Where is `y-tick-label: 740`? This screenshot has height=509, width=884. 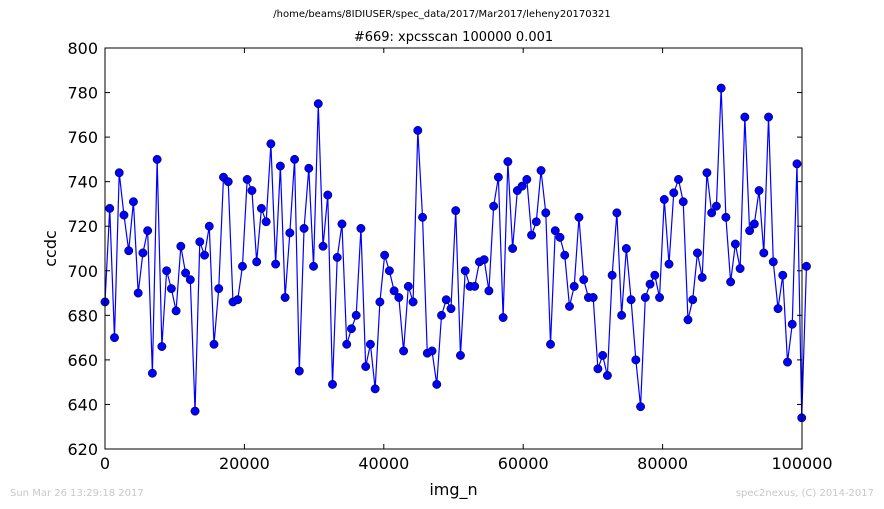 y-tick-label: 740 is located at coordinates (82, 182).